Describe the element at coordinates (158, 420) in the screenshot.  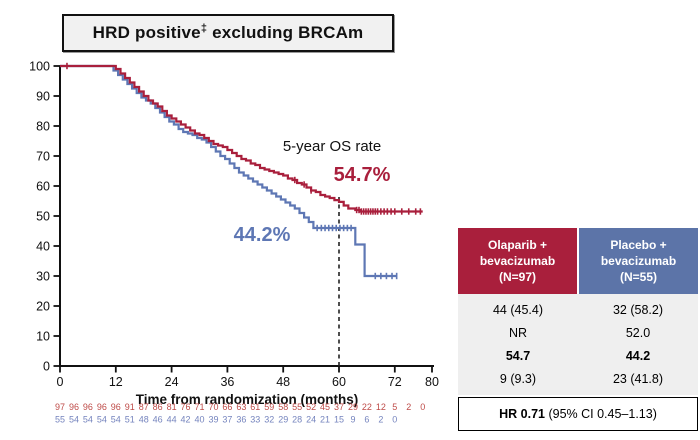
I see `at-risk-count: 46` at that location.